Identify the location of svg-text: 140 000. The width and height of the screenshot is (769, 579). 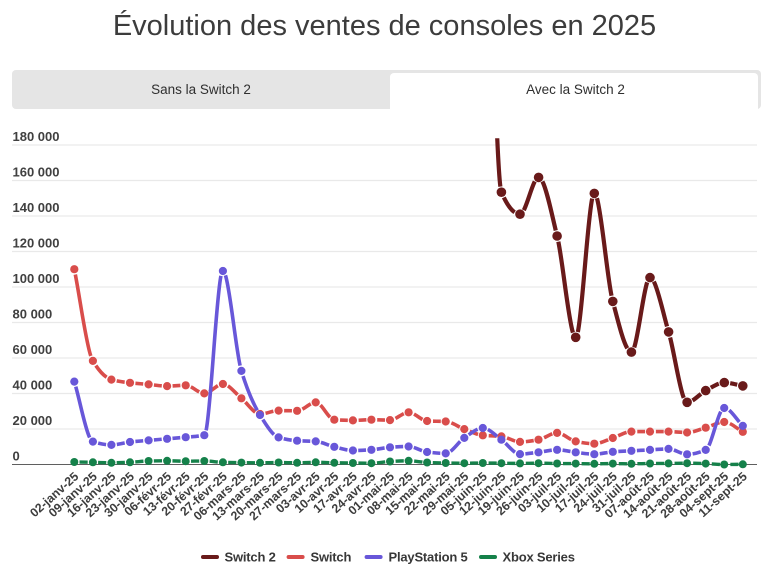
(36, 207).